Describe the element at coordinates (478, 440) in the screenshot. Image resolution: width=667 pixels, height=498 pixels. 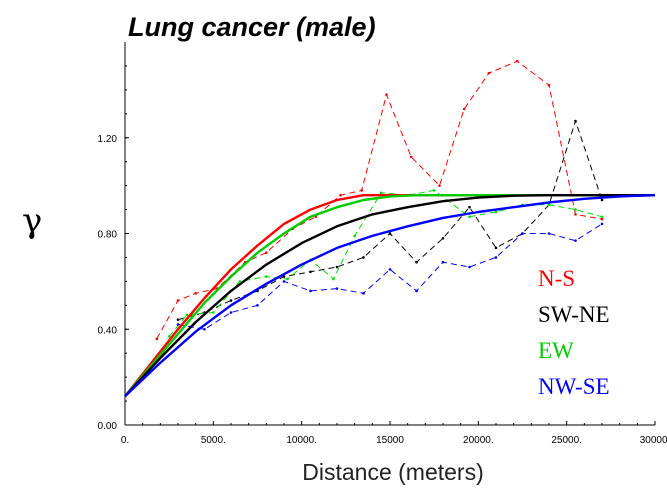
I see `x-tick-label: 20000.` at that location.